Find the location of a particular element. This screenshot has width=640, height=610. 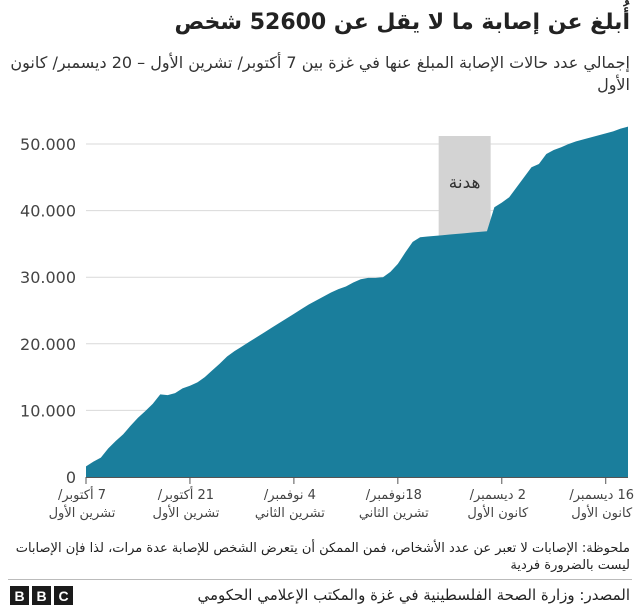

footer-divider is located at coordinates (320, 579).